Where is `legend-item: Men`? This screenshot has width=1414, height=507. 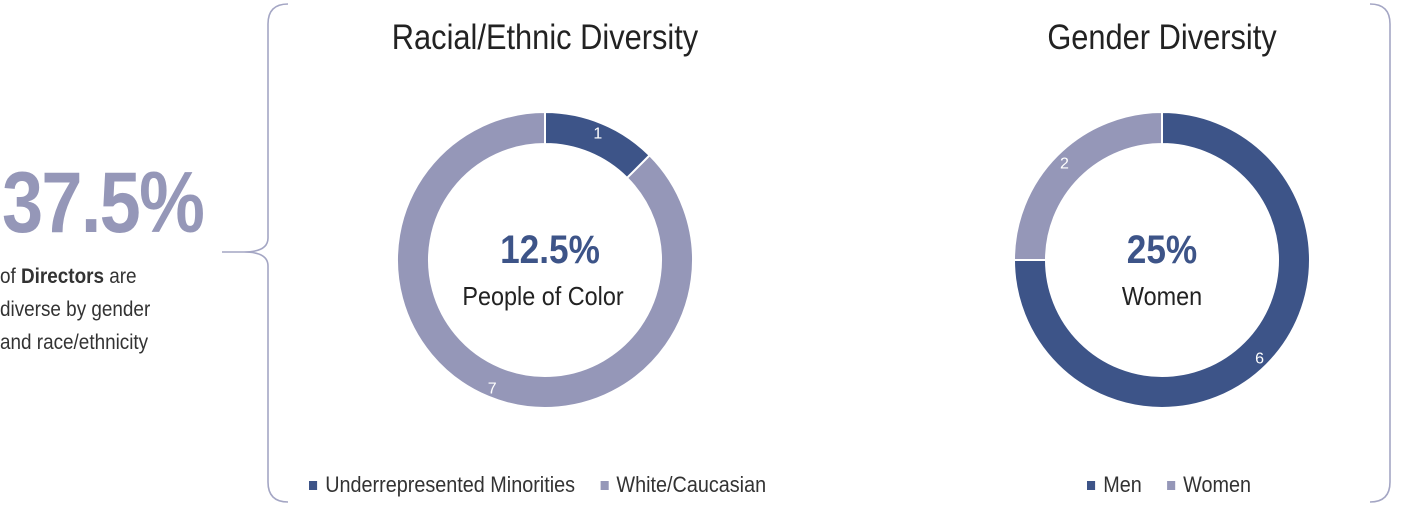 legend-item: Men is located at coordinates (1114, 485).